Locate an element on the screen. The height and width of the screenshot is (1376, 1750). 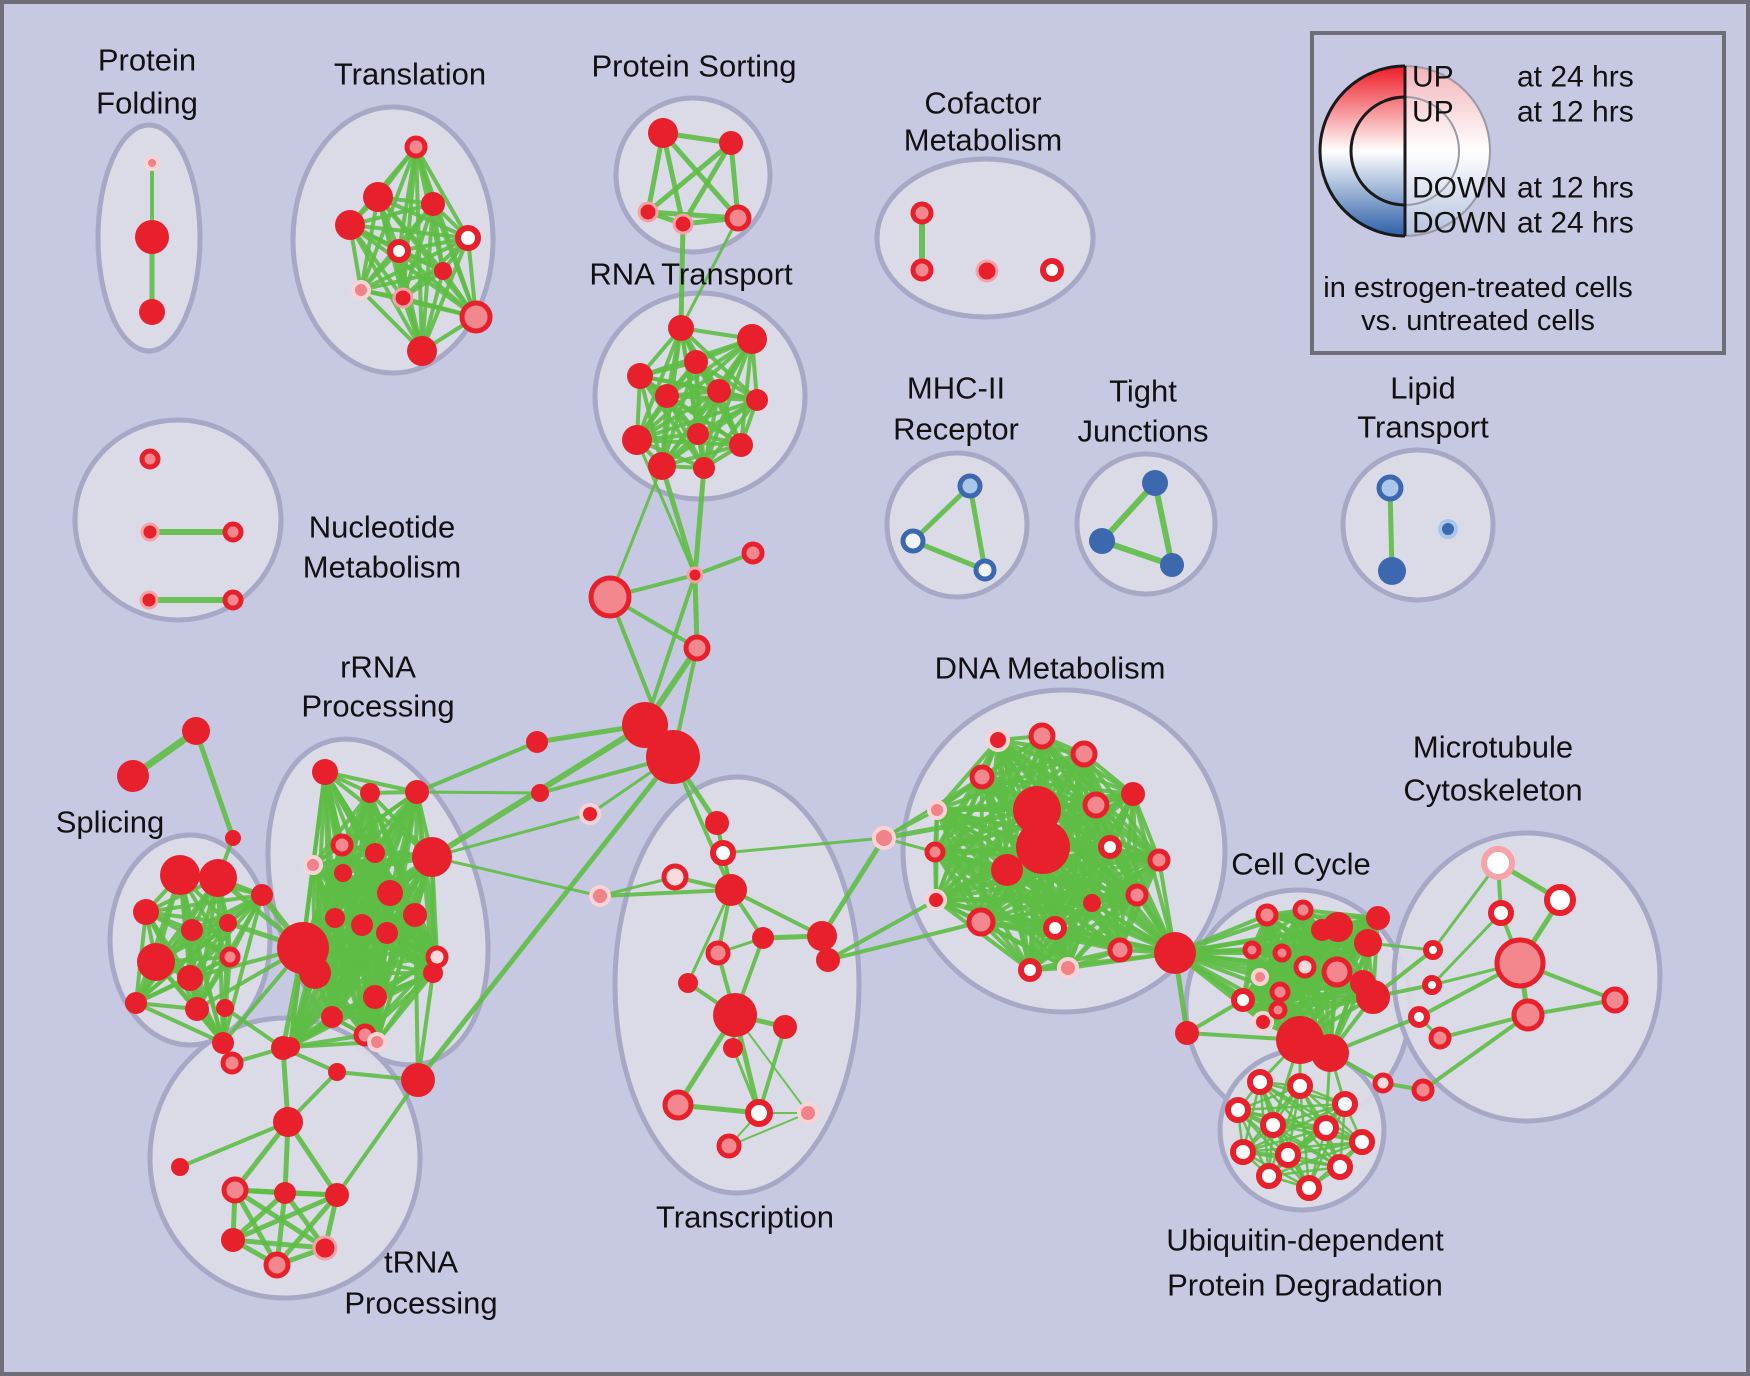
legend-row-up12-level: UP is located at coordinates (1433, 112).